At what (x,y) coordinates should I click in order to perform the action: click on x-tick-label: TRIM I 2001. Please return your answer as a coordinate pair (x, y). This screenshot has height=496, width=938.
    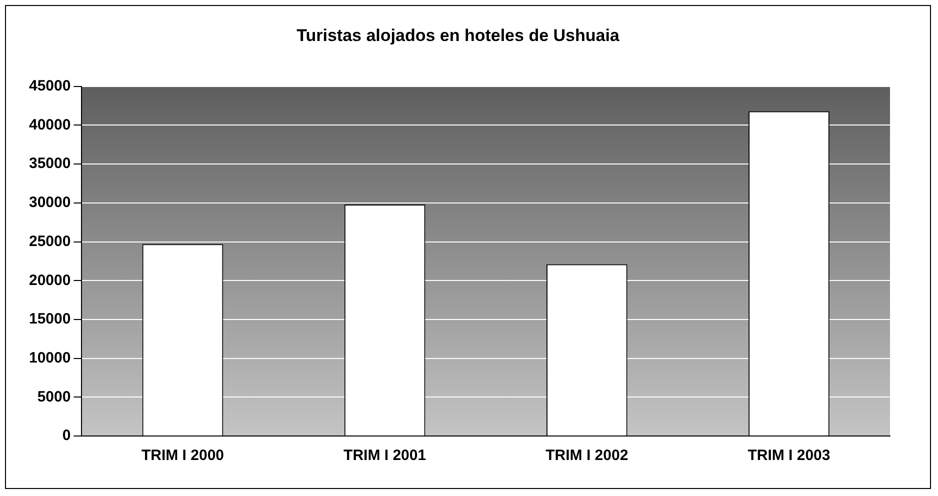
    Looking at the image, I should click on (385, 455).